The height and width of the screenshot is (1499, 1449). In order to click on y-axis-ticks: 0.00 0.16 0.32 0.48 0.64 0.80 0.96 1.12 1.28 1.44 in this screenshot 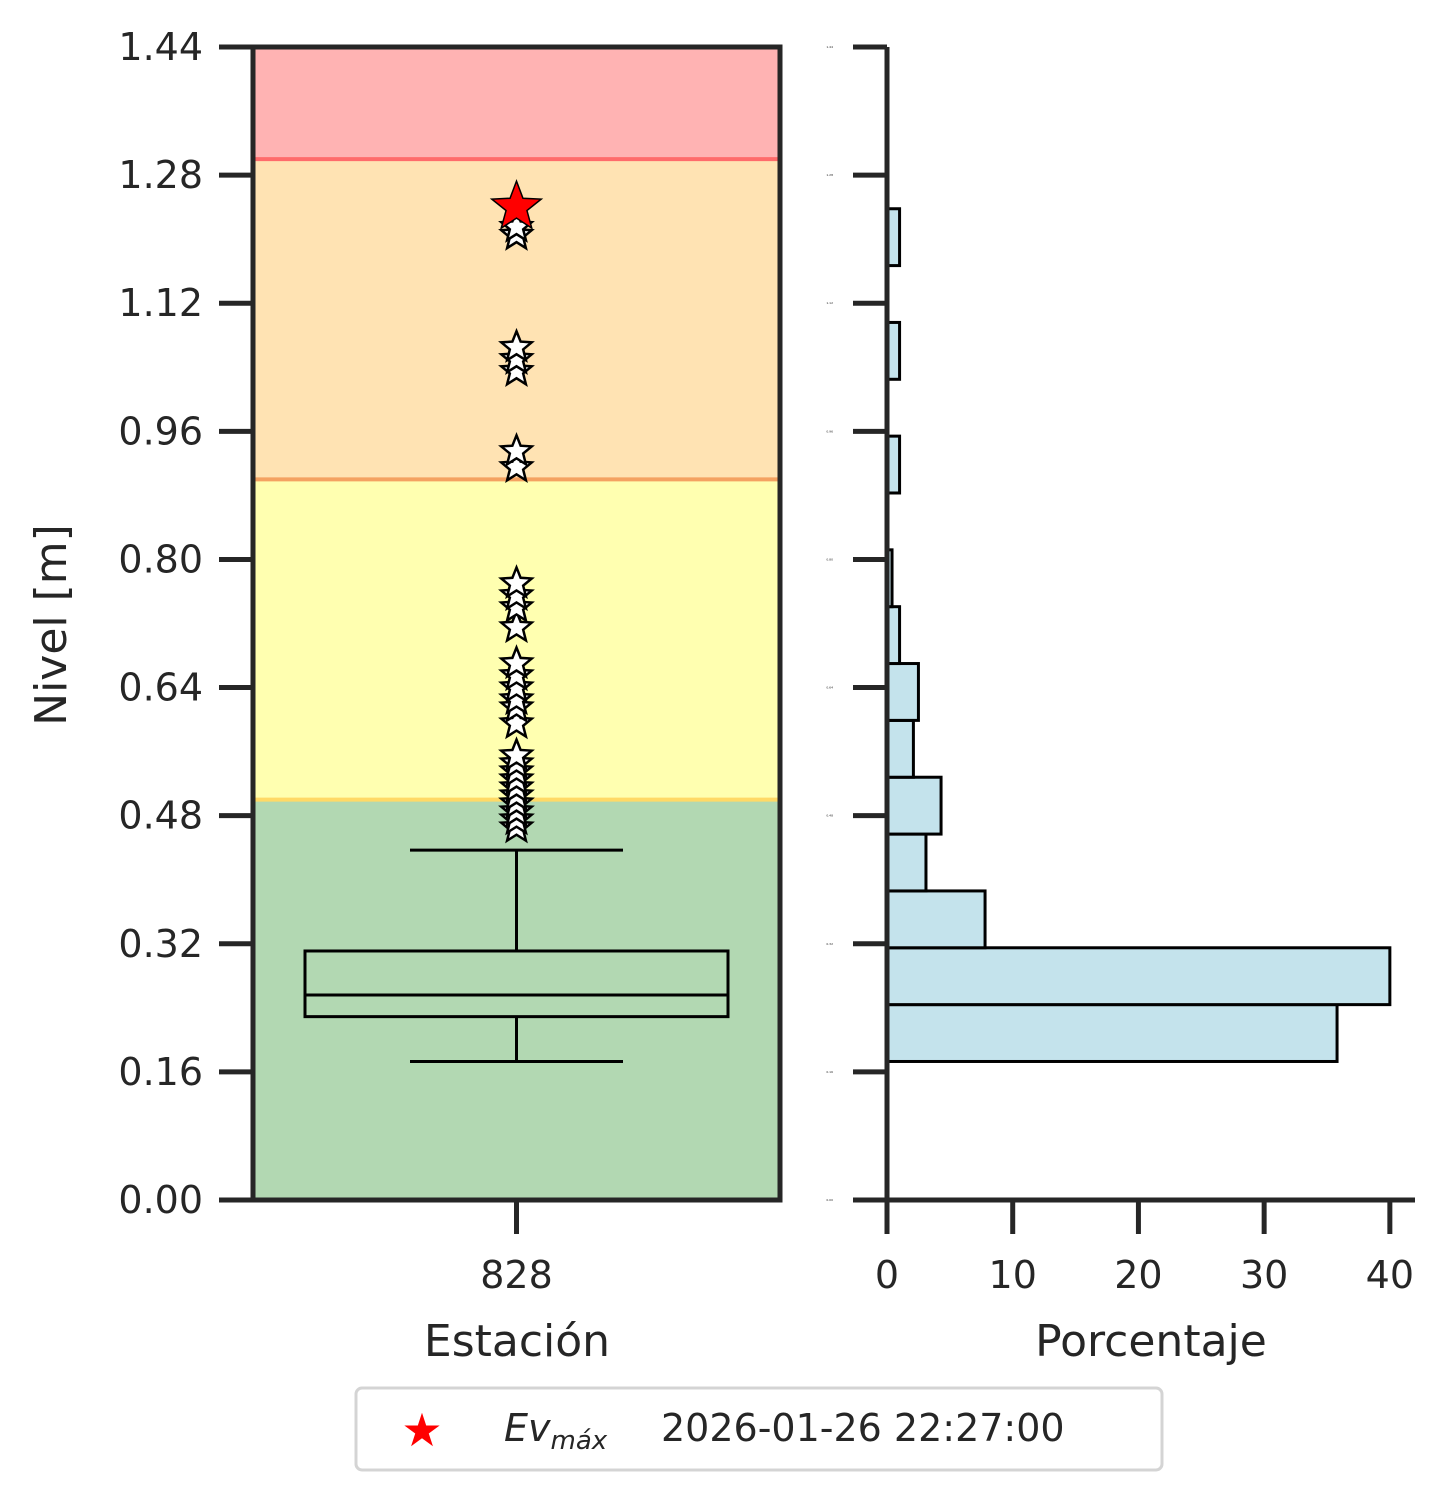, I will do `click(185, 623)`.